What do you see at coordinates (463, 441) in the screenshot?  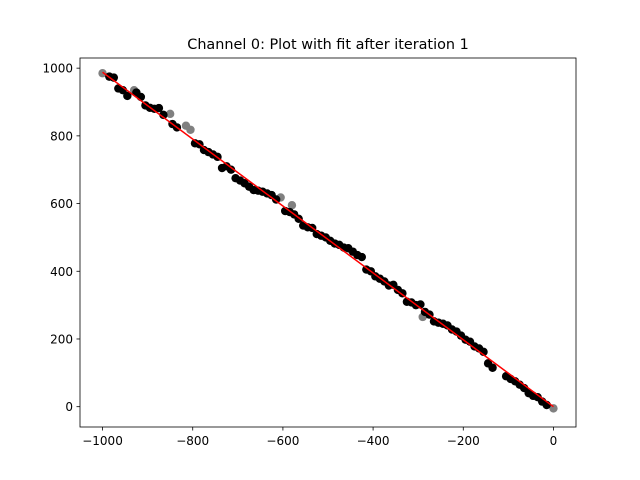 I see `x-tick-label: −200` at bounding box center [463, 441].